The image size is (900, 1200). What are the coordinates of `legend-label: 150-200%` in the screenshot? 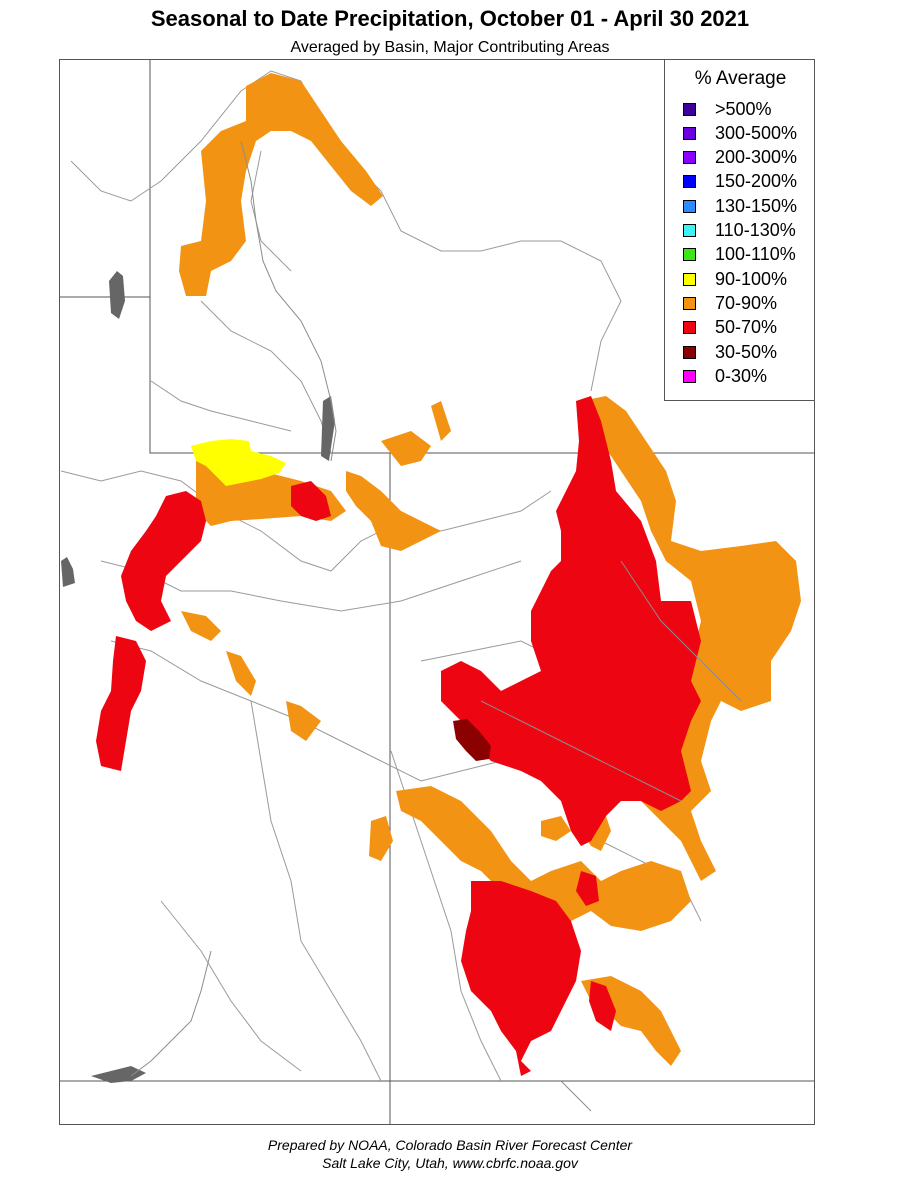 It's located at (756, 181).